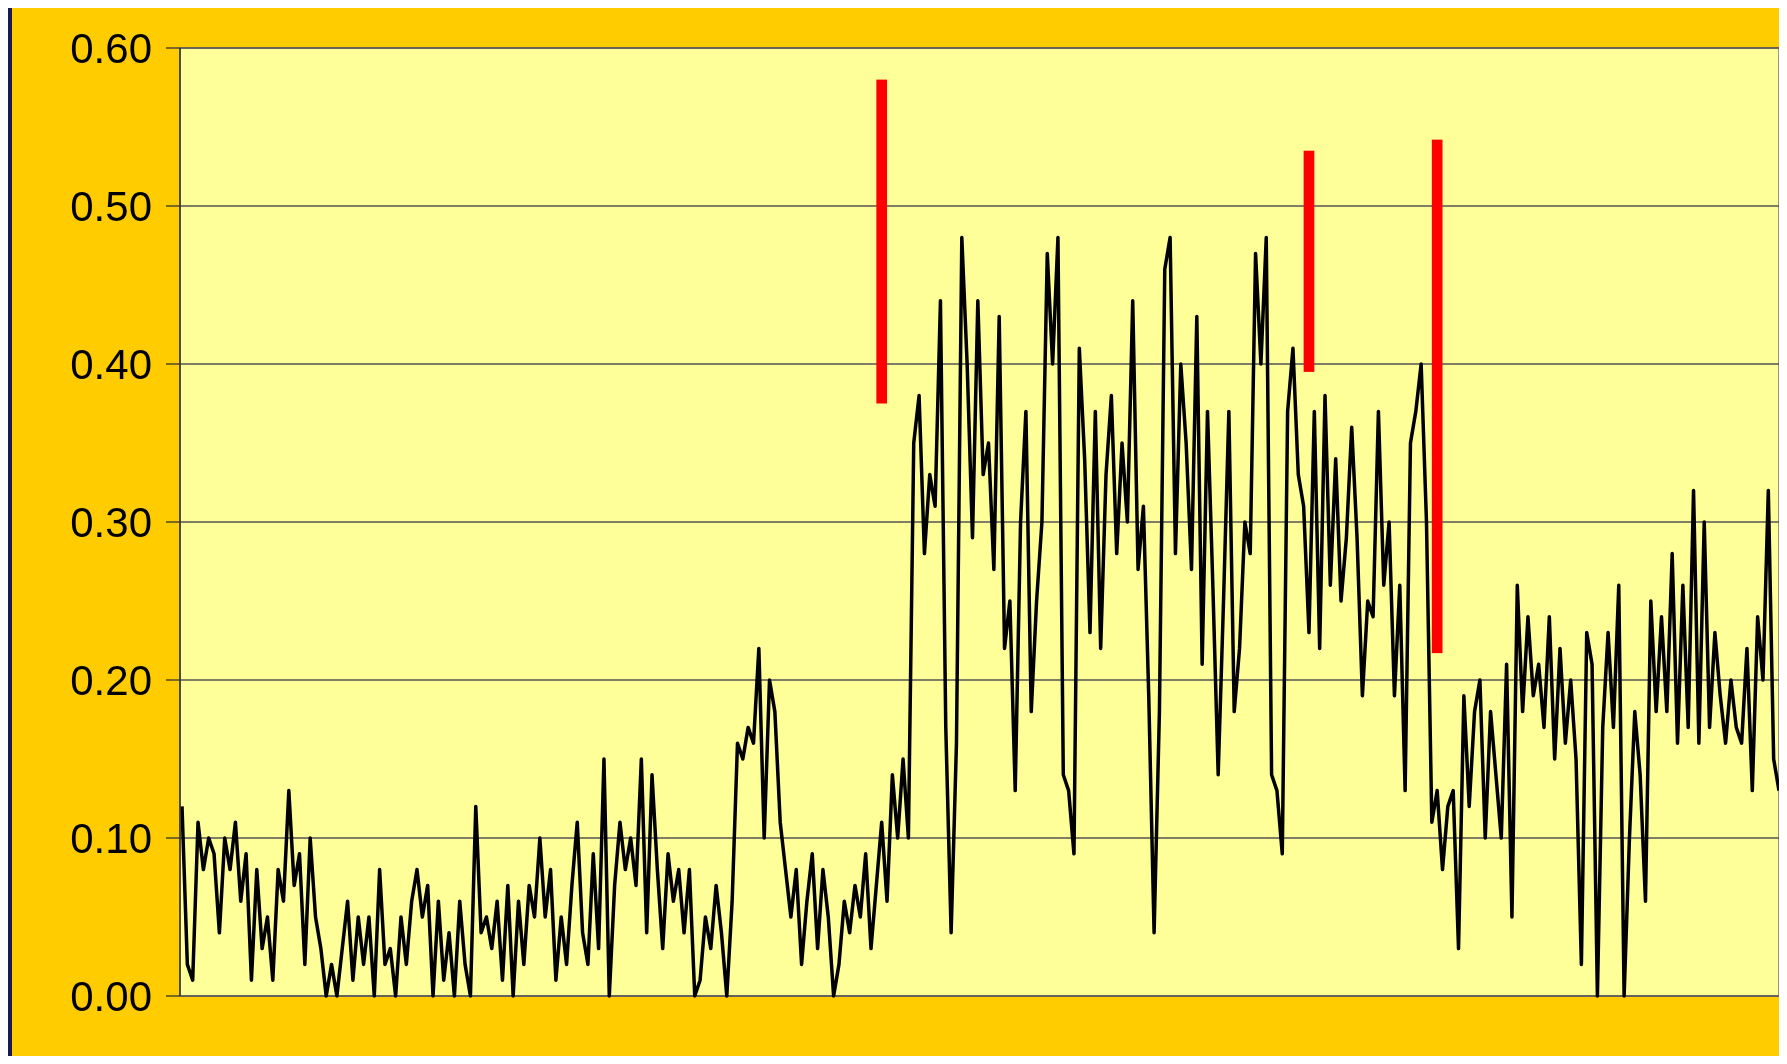 The width and height of the screenshot is (1787, 1064). Describe the element at coordinates (111, 680) in the screenshot. I see `y-tick-label: 0.20` at that location.